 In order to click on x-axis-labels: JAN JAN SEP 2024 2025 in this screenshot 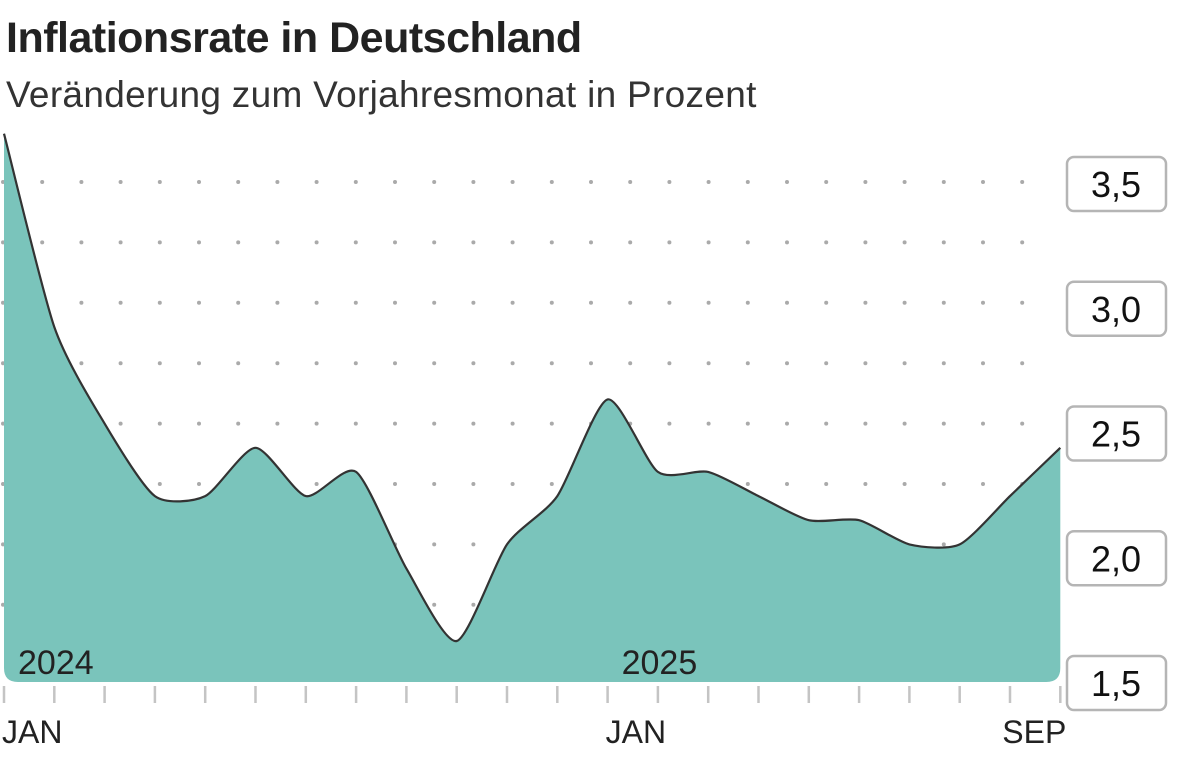, I will do `click(534, 697)`.